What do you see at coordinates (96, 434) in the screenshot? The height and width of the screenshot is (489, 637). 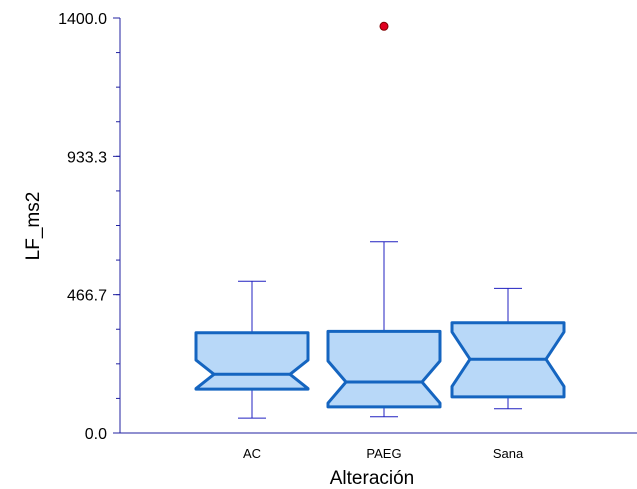 I see `y-tick-label: 0.0` at bounding box center [96, 434].